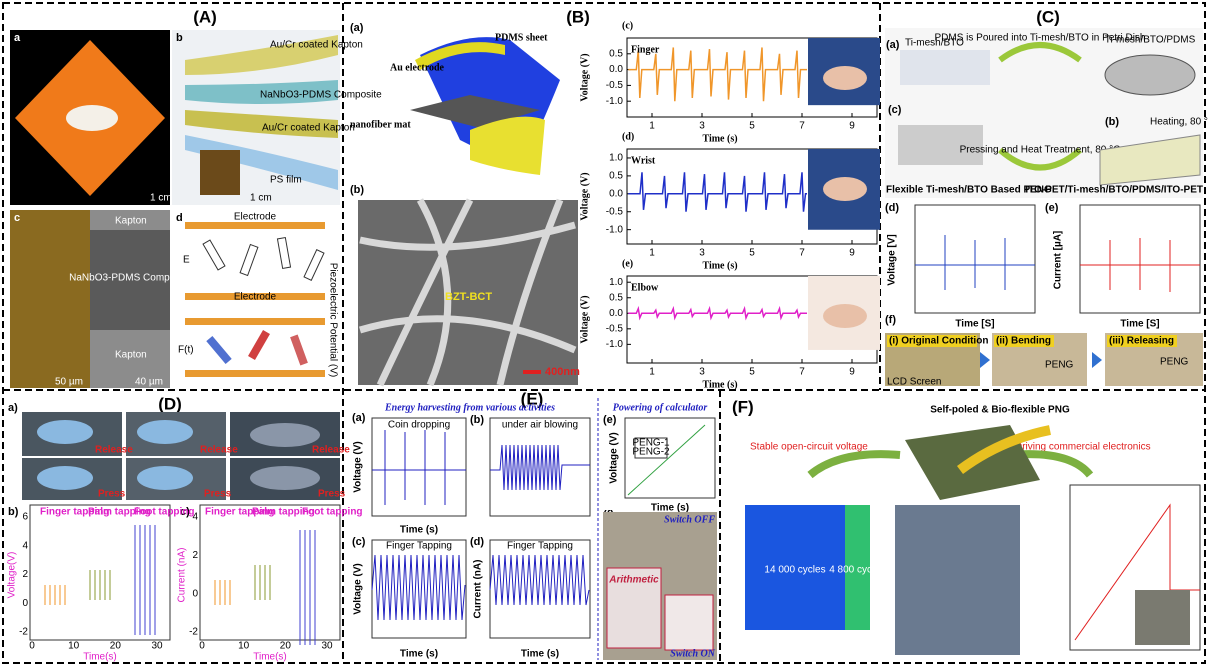 Image resolution: width=1208 pixels, height=666 pixels. I want to click on scale: 50 µm, so click(69, 382).